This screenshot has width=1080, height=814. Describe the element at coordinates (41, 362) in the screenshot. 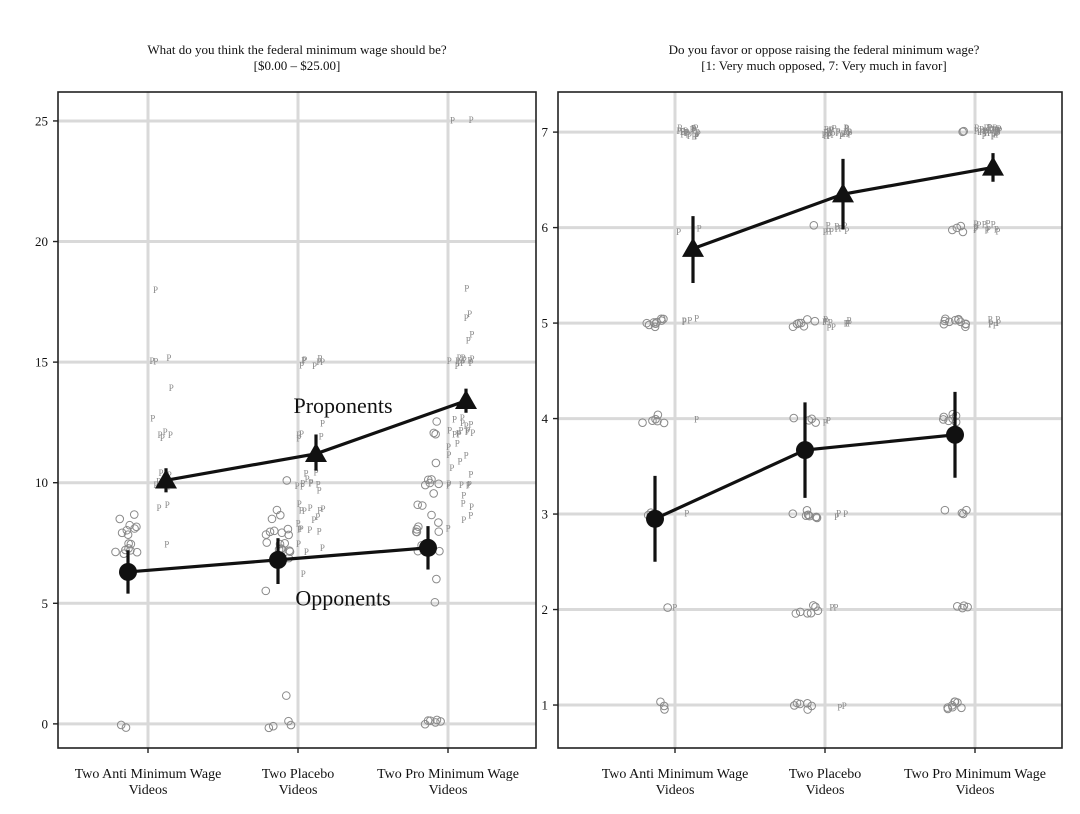

I see `y-tick-label: 15` at that location.